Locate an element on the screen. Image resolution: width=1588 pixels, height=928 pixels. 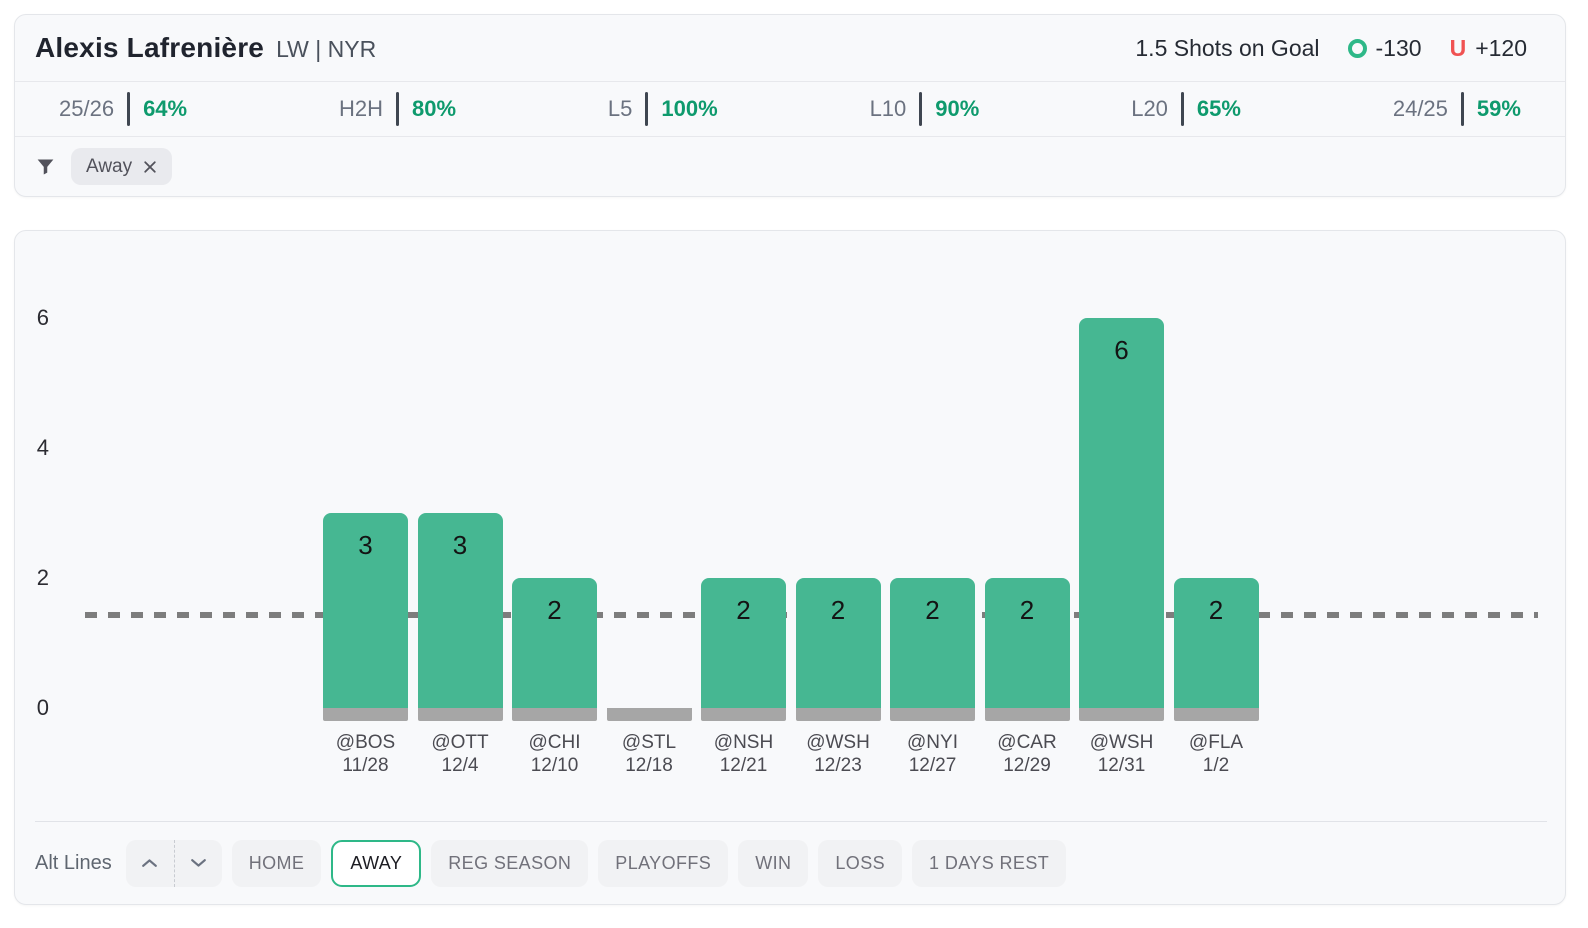
chevron-down-icon is located at coordinates (198, 863).